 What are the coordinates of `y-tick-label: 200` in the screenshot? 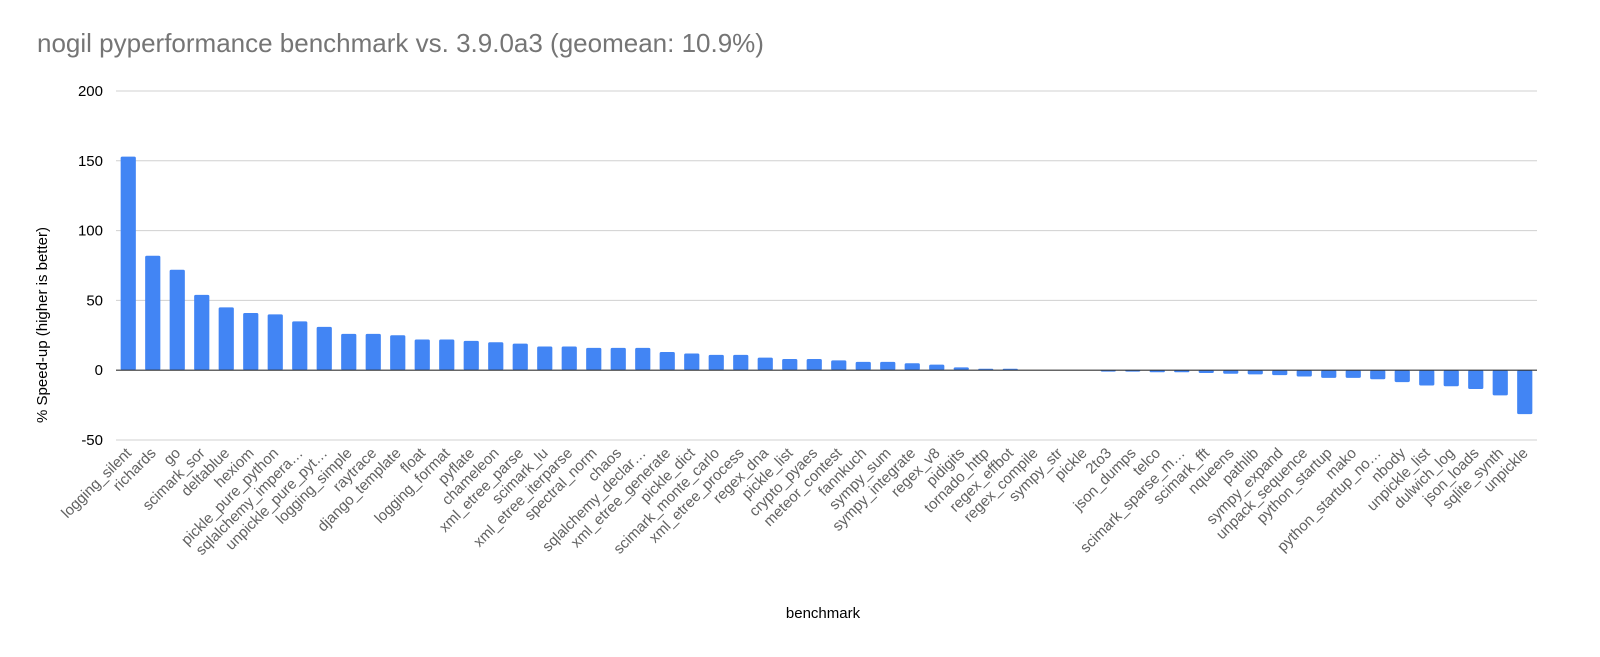 It's located at (90, 91).